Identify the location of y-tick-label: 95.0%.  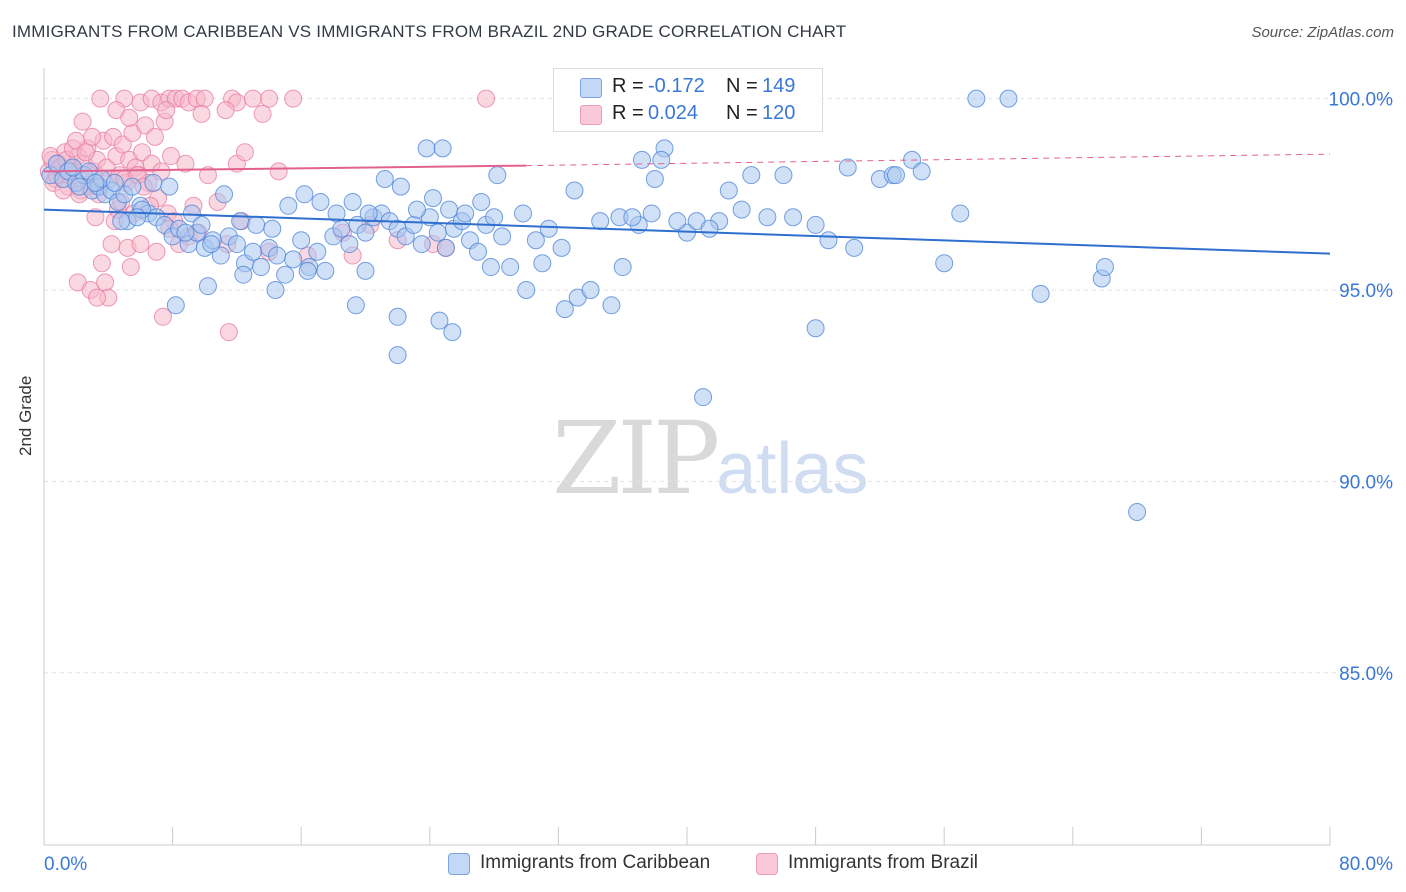
(1366, 291).